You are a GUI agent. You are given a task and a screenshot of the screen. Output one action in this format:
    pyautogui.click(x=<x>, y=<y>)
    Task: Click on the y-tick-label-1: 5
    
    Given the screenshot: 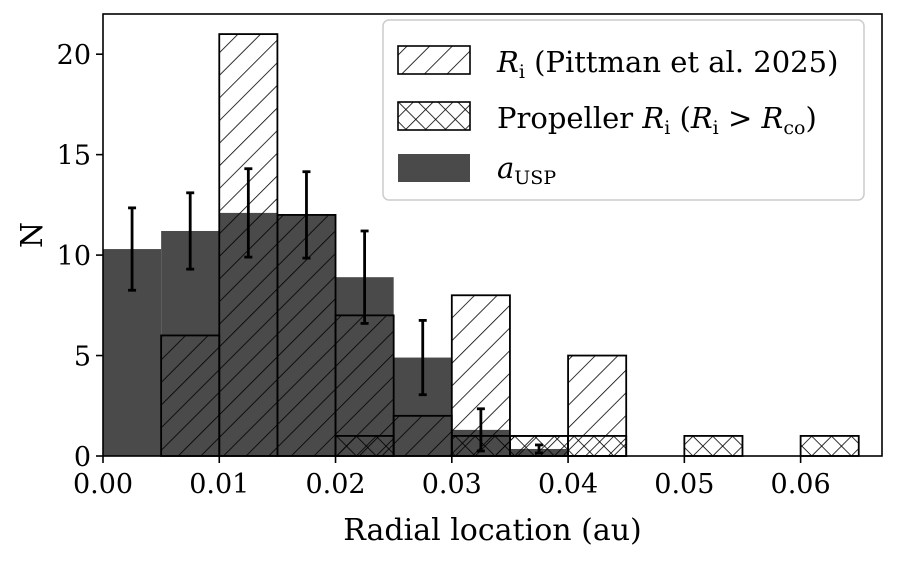 What is the action you would take?
    pyautogui.click(x=82, y=357)
    